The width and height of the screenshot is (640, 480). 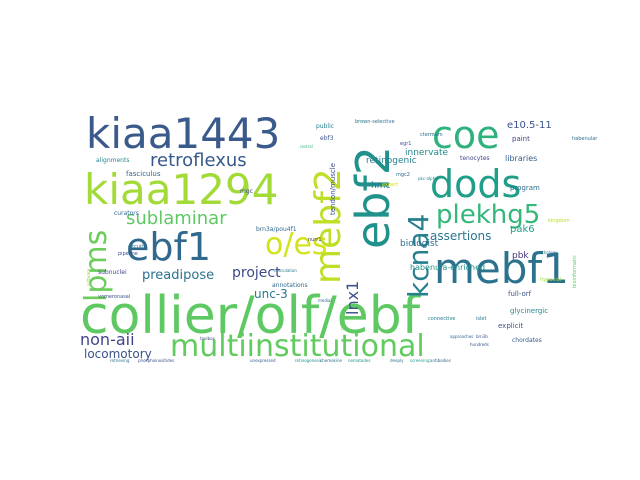 I want to click on cloud-word: connective, so click(x=441, y=319).